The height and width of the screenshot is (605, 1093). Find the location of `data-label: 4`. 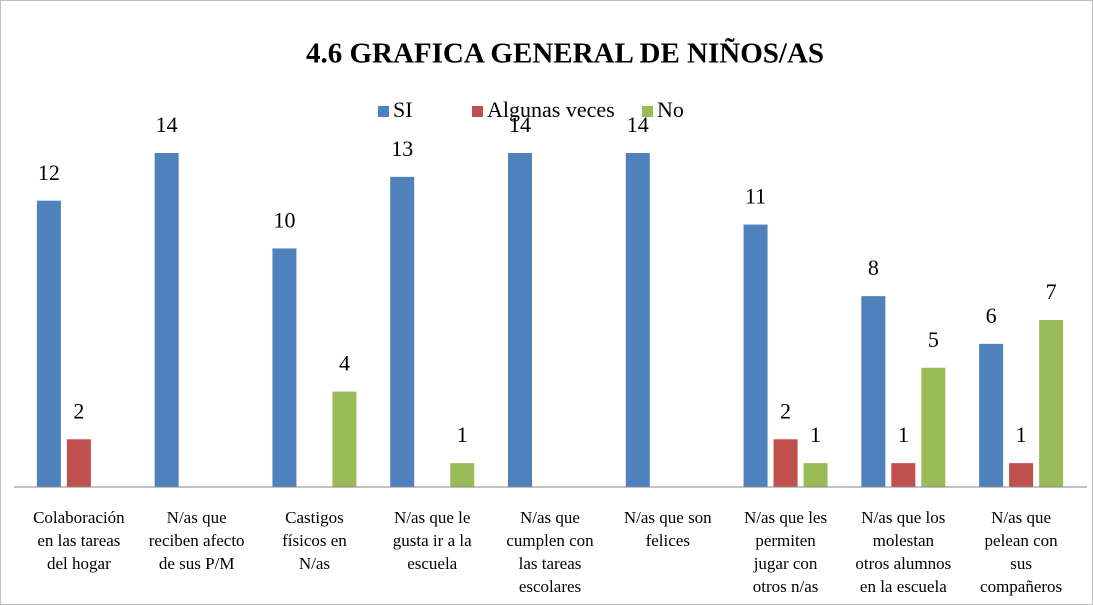

data-label: 4 is located at coordinates (344, 363).